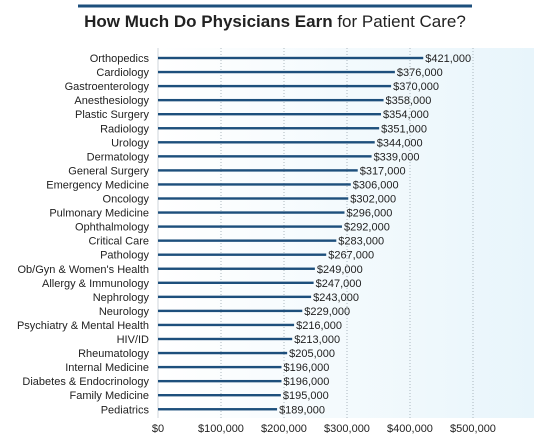  Describe the element at coordinates (399, 21) in the screenshot. I see `title-rest-part: for Patient Care?` at that location.